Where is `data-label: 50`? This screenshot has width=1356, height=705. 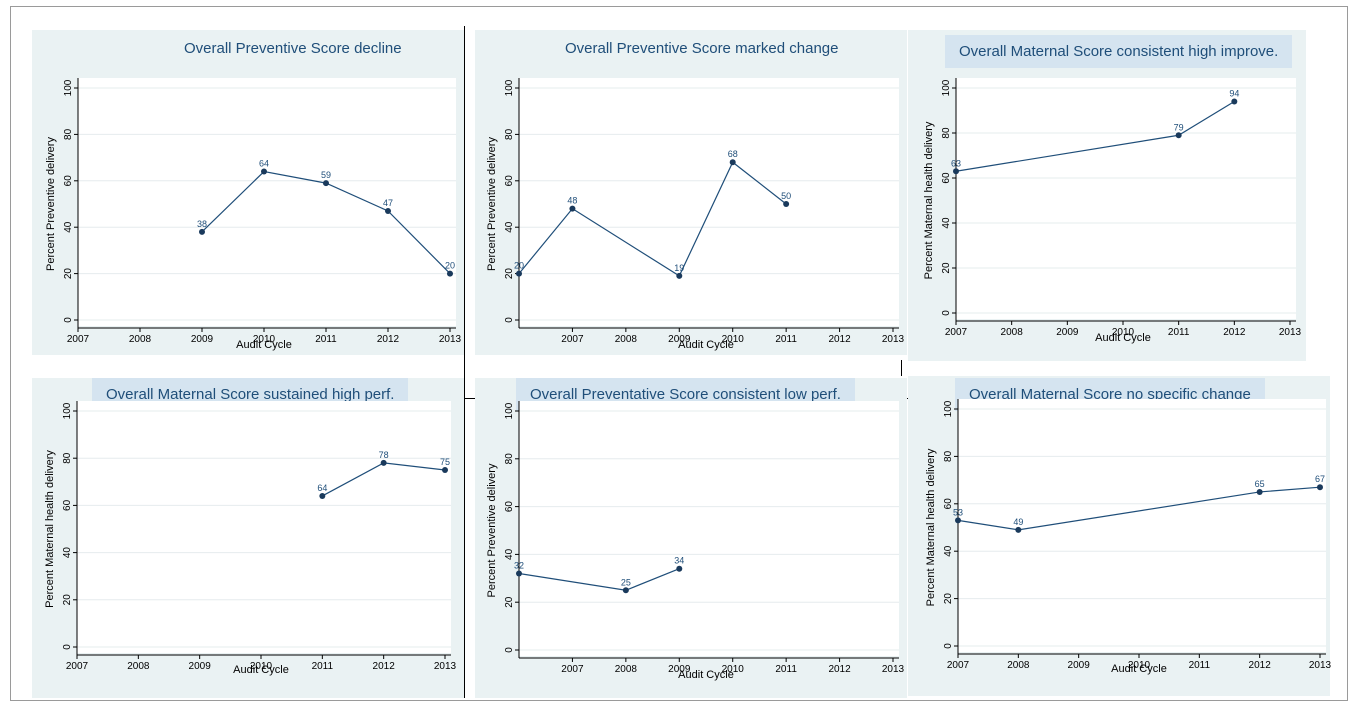 data-label: 50 is located at coordinates (786, 196).